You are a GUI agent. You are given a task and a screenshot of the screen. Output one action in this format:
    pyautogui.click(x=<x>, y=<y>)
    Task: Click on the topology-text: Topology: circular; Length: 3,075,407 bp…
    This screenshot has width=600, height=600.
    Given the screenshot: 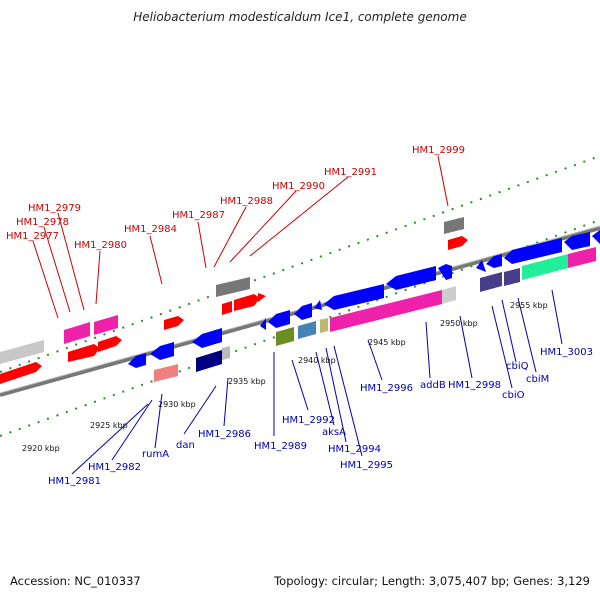 What is the action you would take?
    pyautogui.click(x=432, y=581)
    